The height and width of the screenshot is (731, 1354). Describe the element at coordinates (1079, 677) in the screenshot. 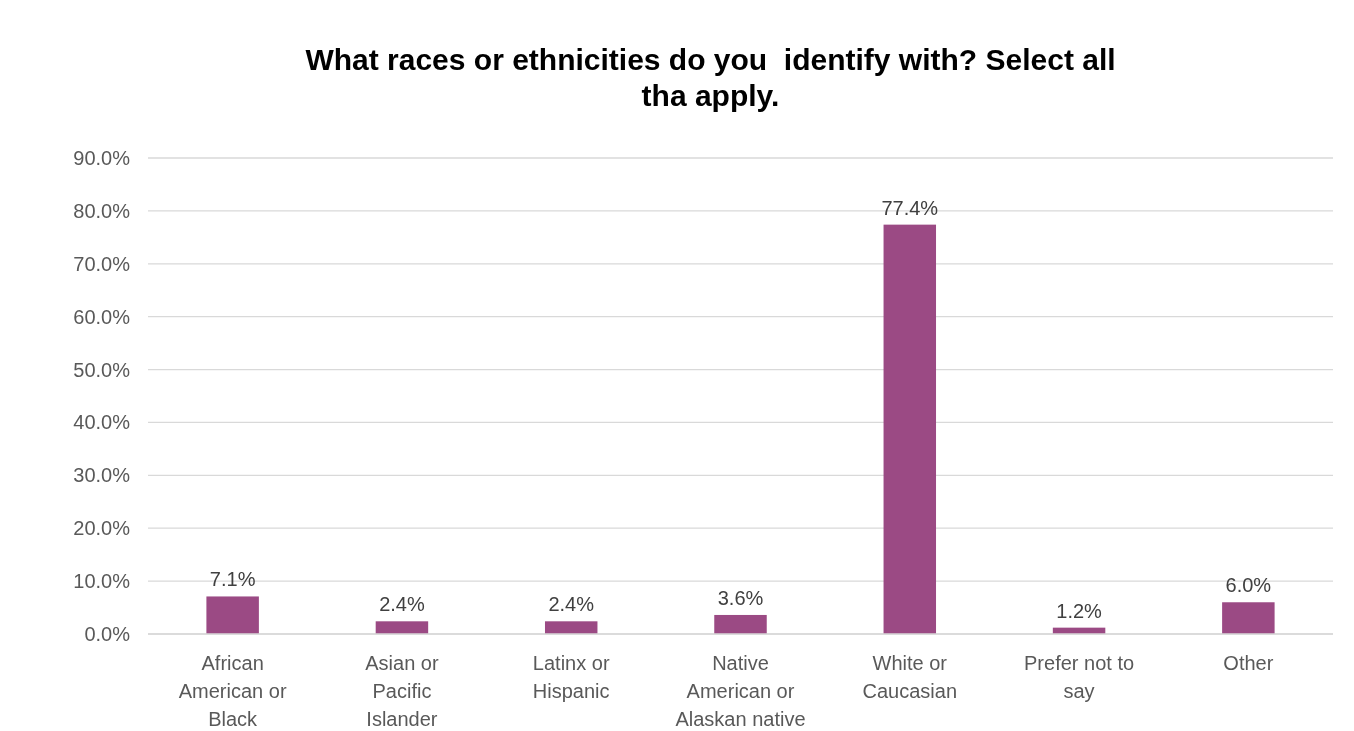

I see `x-tick-label: Prefer not to say` at that location.